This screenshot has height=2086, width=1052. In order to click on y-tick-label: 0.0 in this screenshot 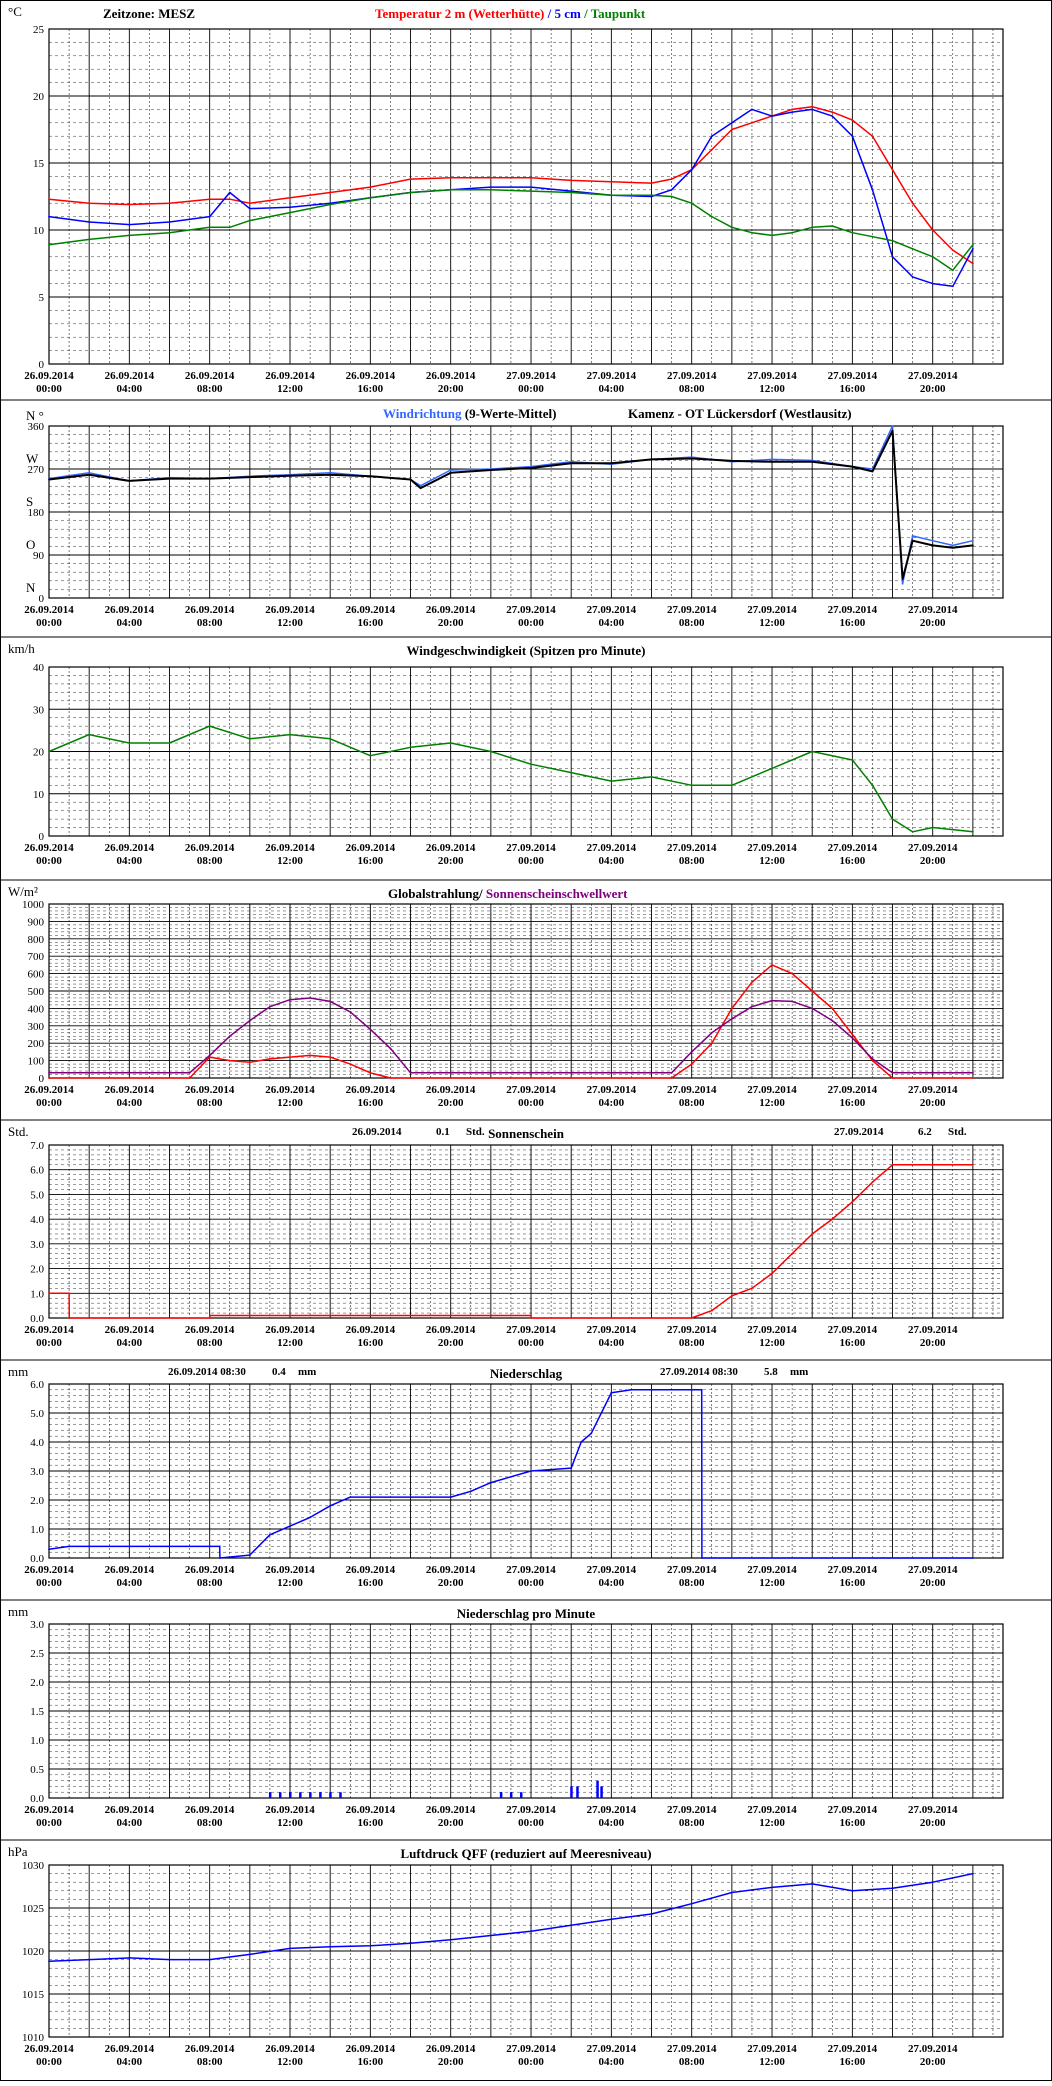, I will do `click(37, 1799)`.